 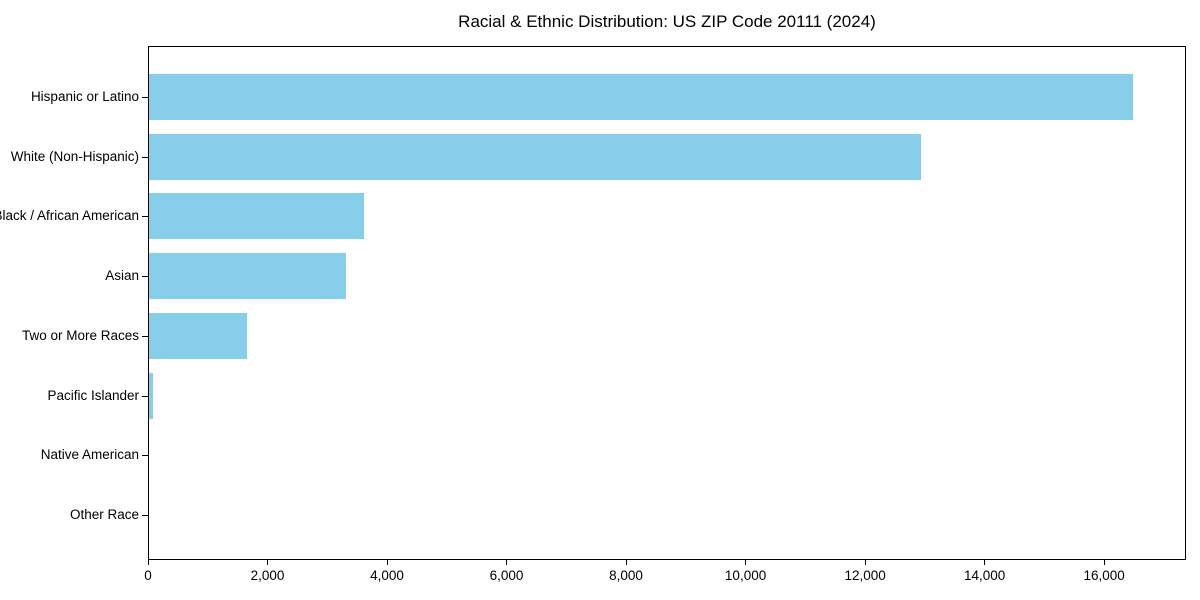 I want to click on y-axis-category-label: Native American, so click(x=89, y=455).